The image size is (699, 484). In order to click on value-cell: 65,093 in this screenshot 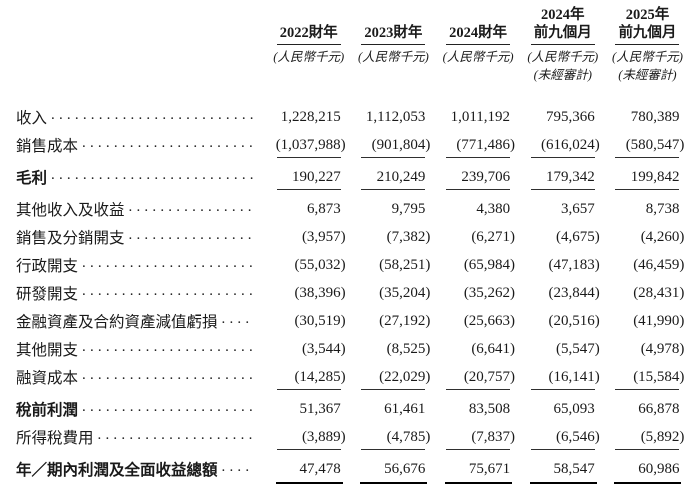, I will do `click(552, 409)`.